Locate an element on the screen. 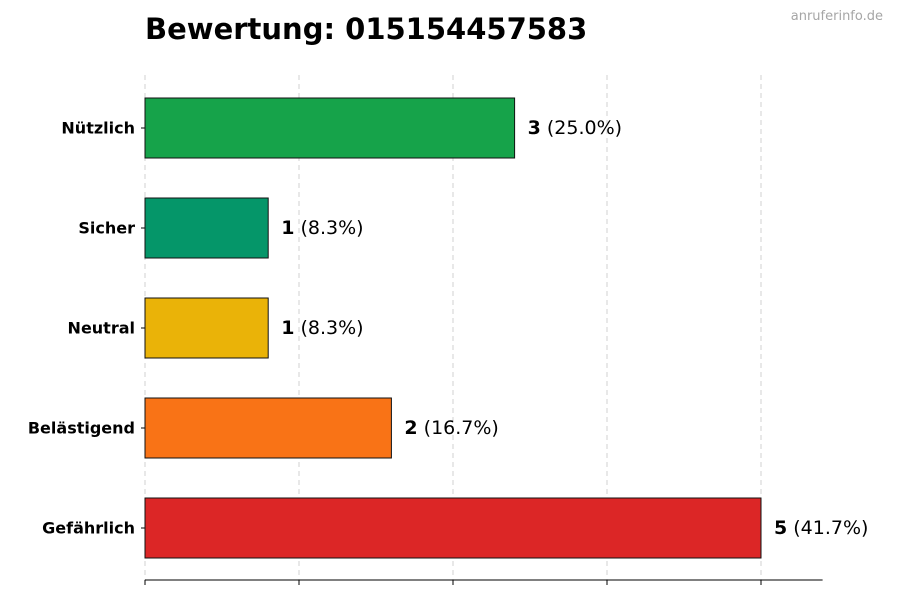  category-label: Nützlich is located at coordinates (98, 128).